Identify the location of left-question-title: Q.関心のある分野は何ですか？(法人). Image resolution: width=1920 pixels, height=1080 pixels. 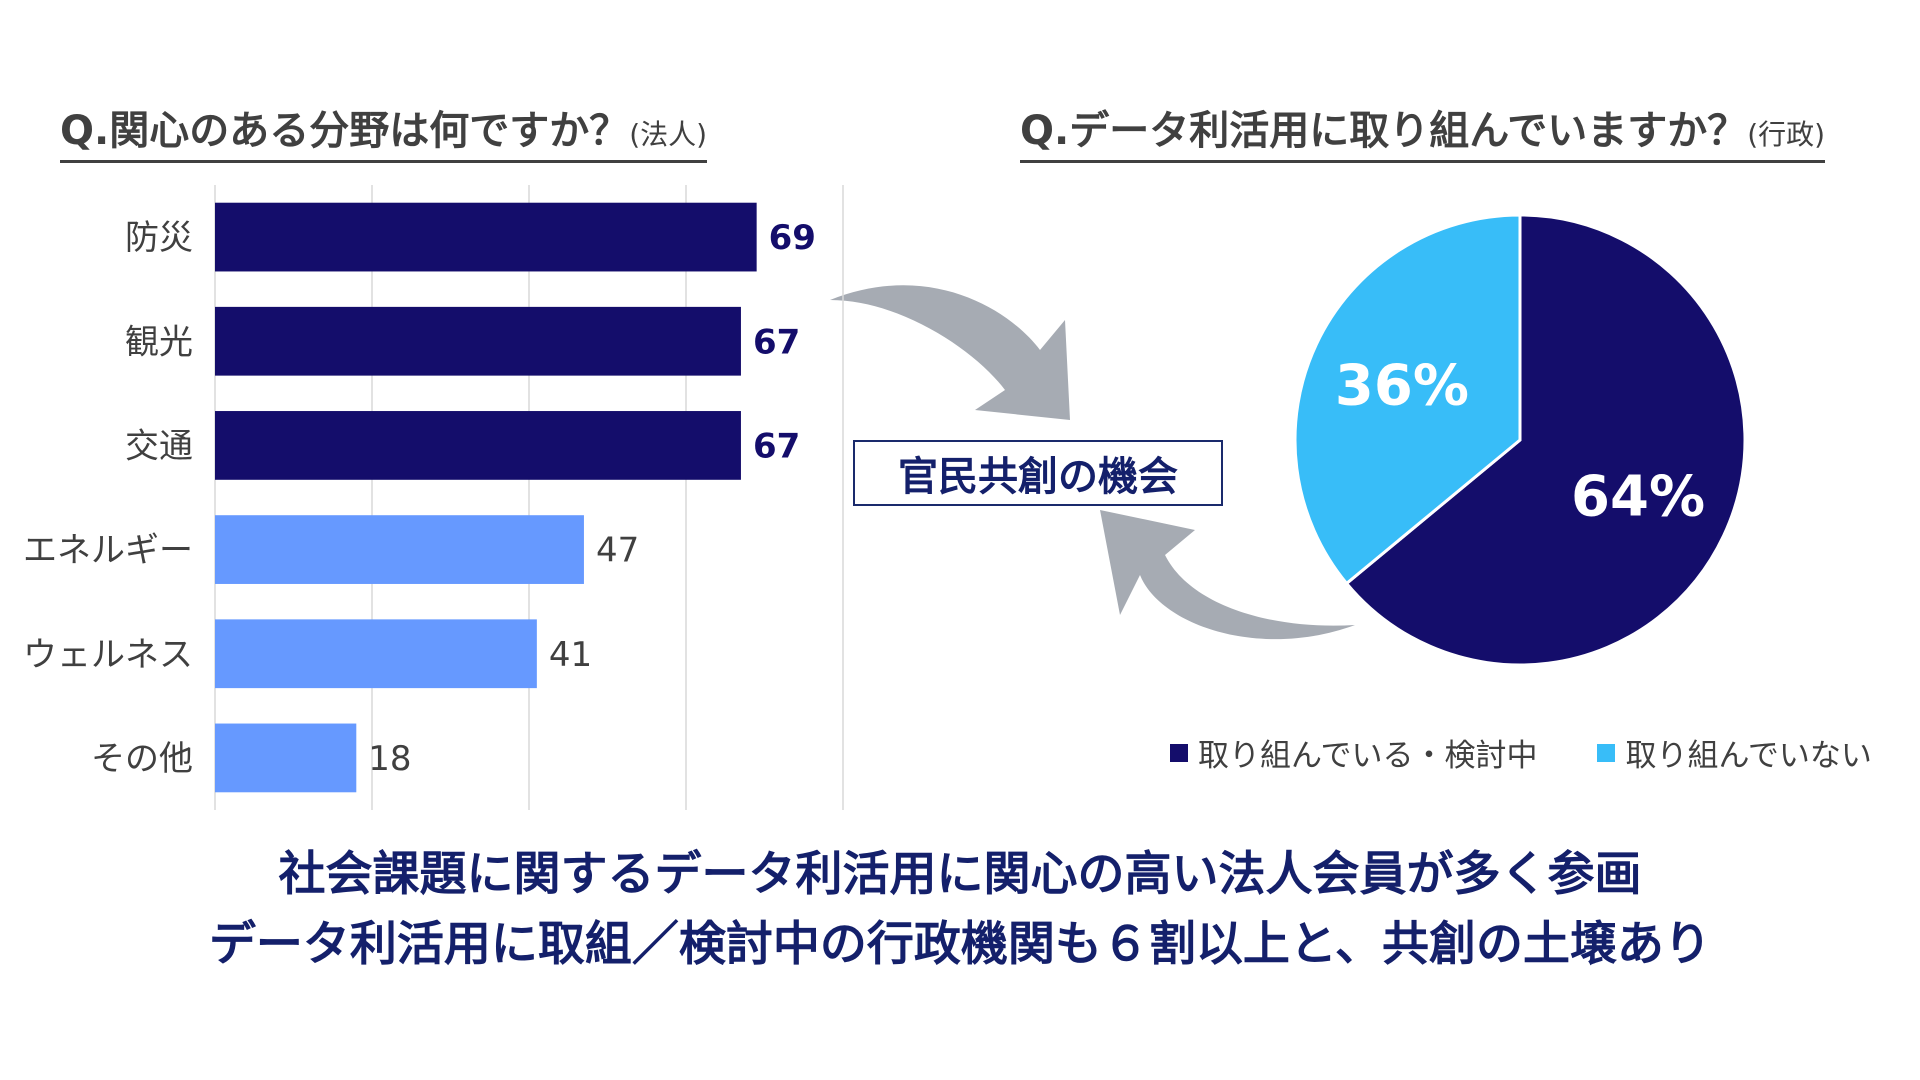
(384, 130).